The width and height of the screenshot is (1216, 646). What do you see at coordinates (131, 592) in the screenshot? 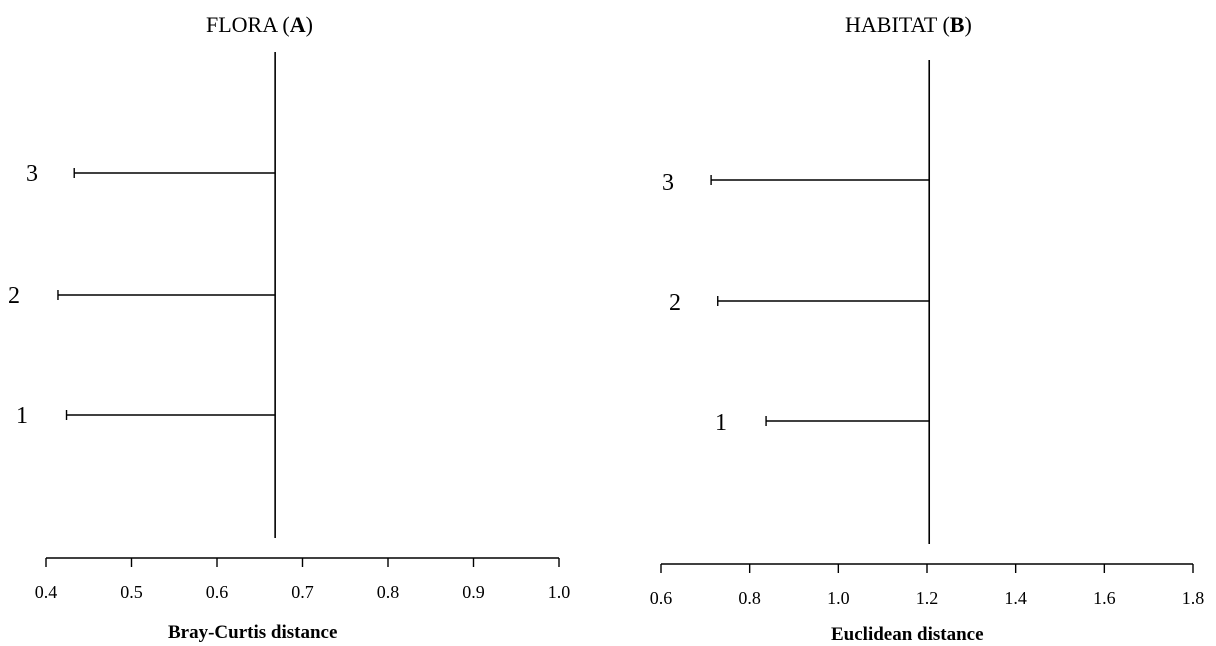
I see `x-tick-label: 0.5` at bounding box center [131, 592].